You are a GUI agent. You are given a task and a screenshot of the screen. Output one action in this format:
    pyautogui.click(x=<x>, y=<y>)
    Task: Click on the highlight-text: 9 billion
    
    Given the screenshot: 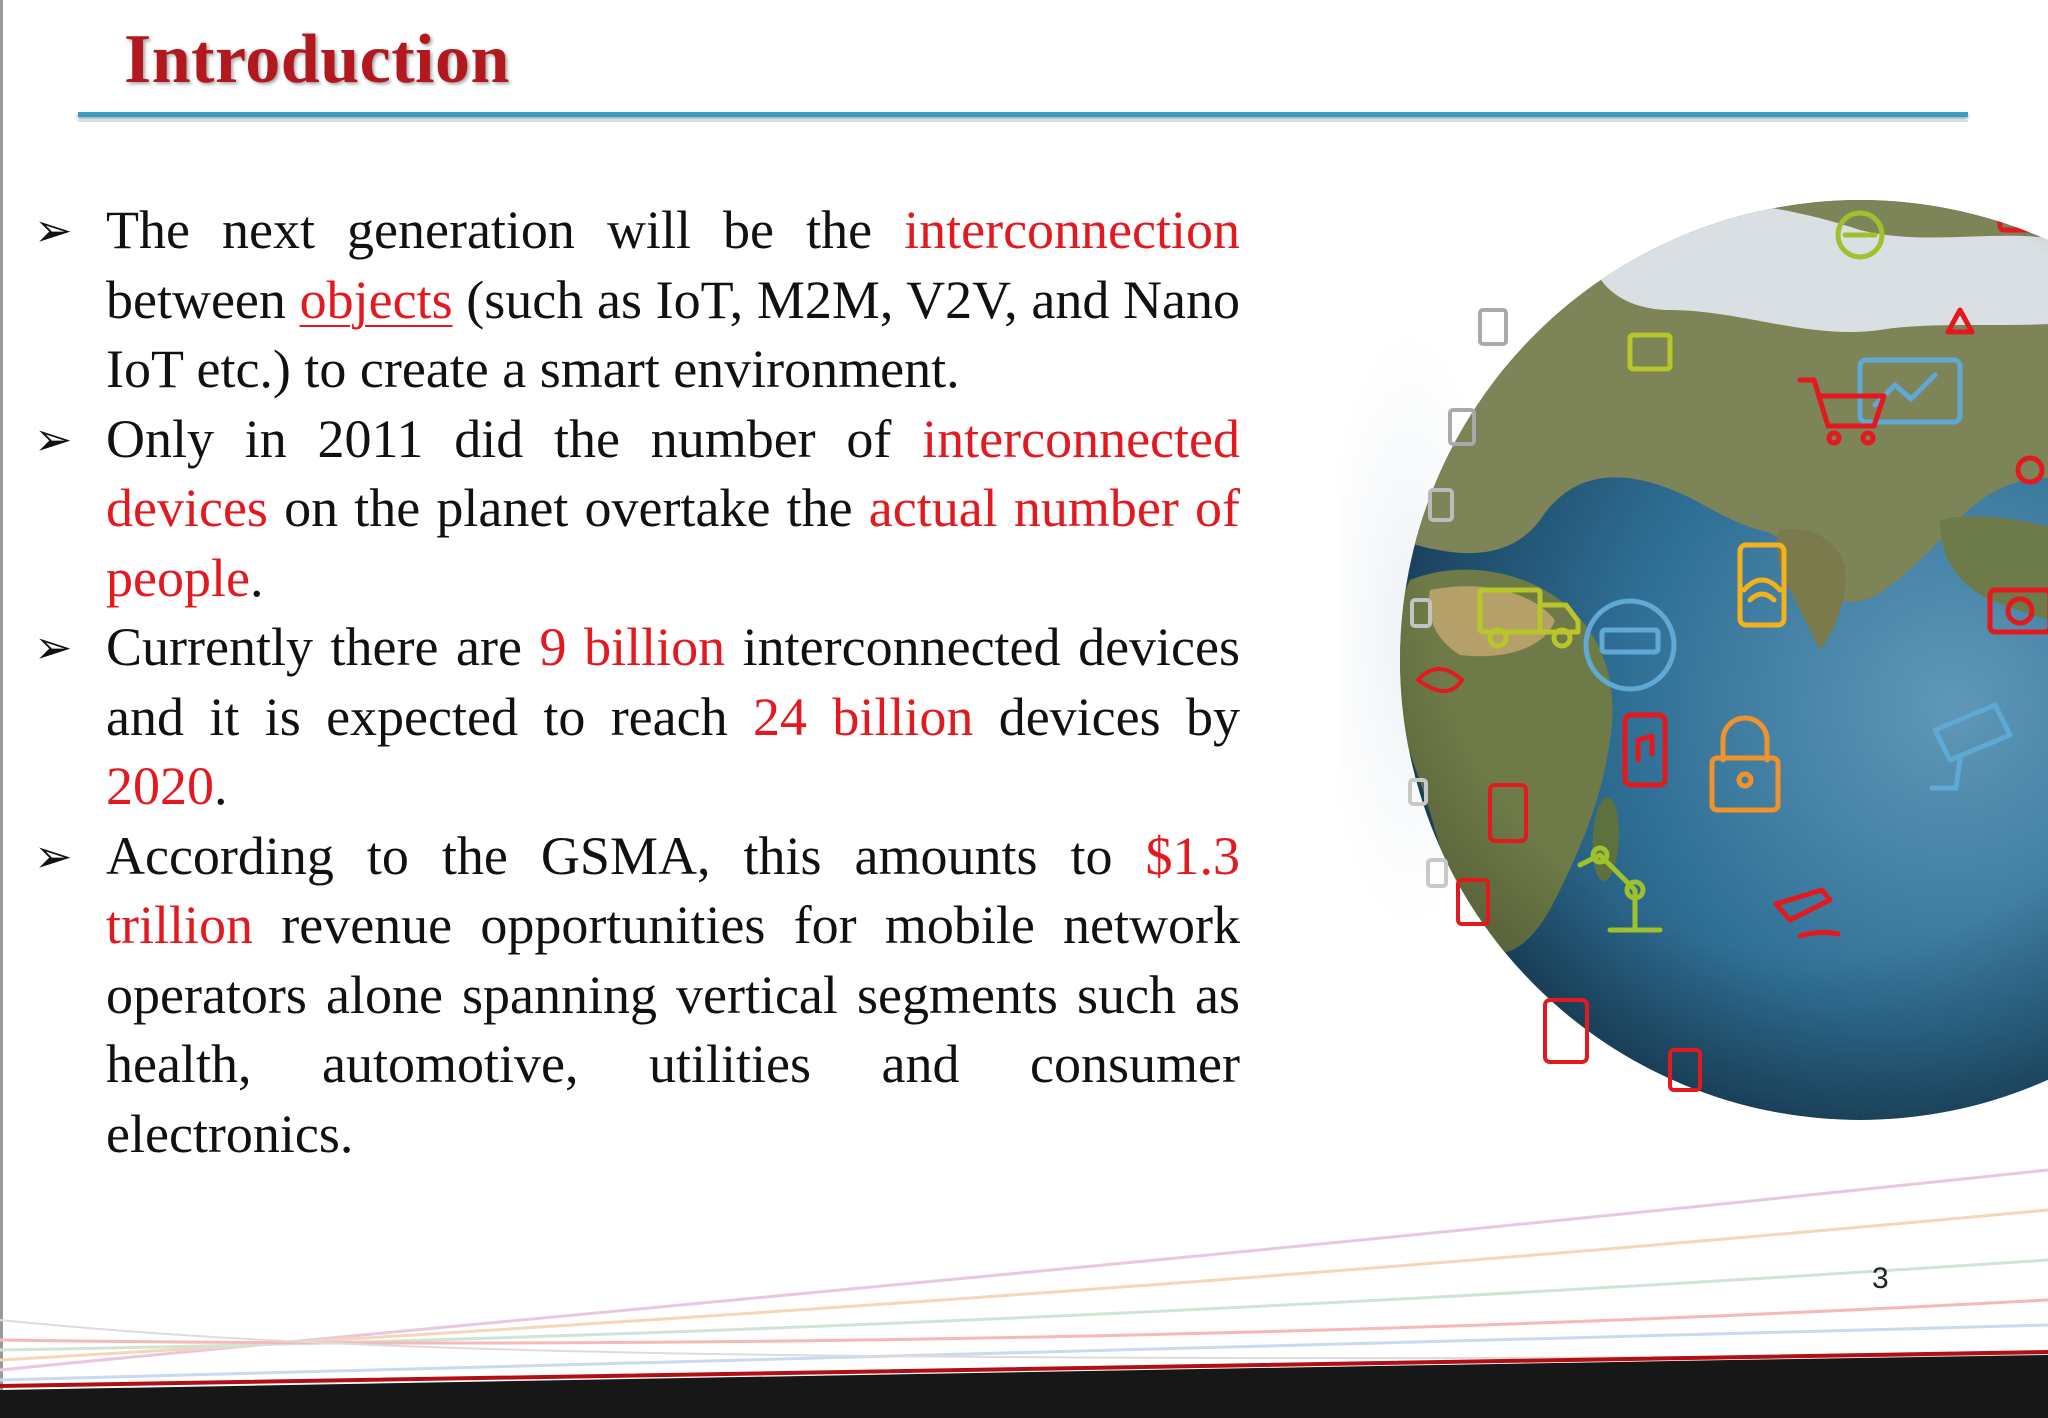 What is the action you would take?
    pyautogui.click(x=632, y=647)
    